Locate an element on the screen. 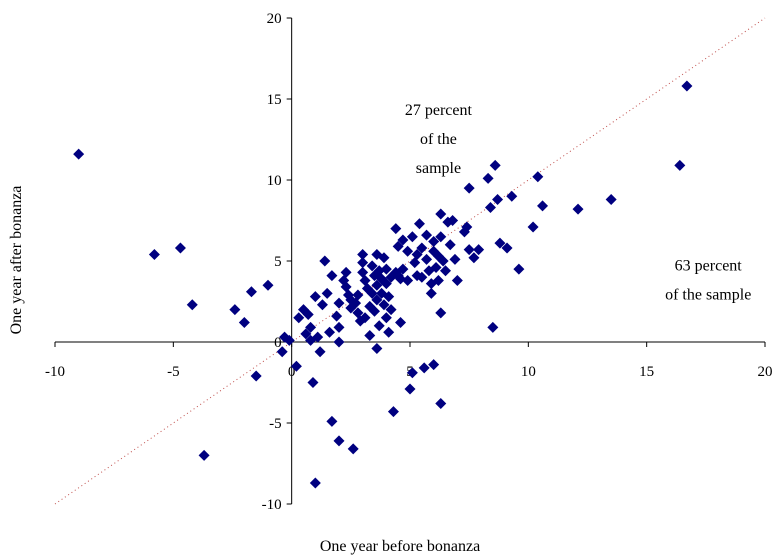  y-tick-label: -5 is located at coordinates (275, 424).